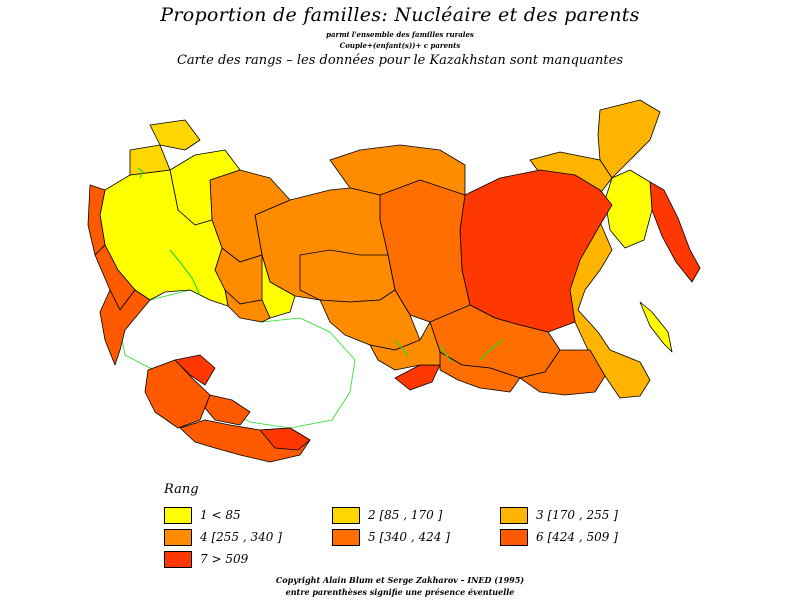 The image size is (800, 600). I want to click on legend-label: 5 [340 , 424 ], so click(409, 537).